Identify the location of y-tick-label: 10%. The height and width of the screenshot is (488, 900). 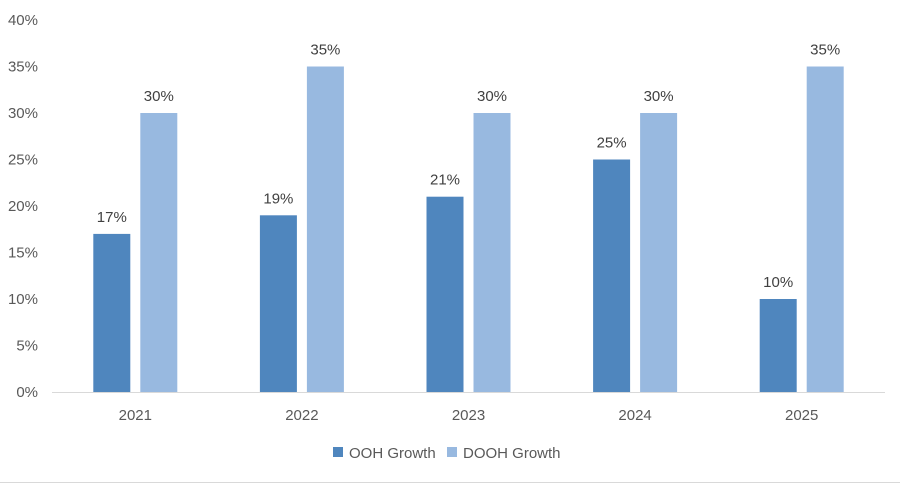
(23, 299).